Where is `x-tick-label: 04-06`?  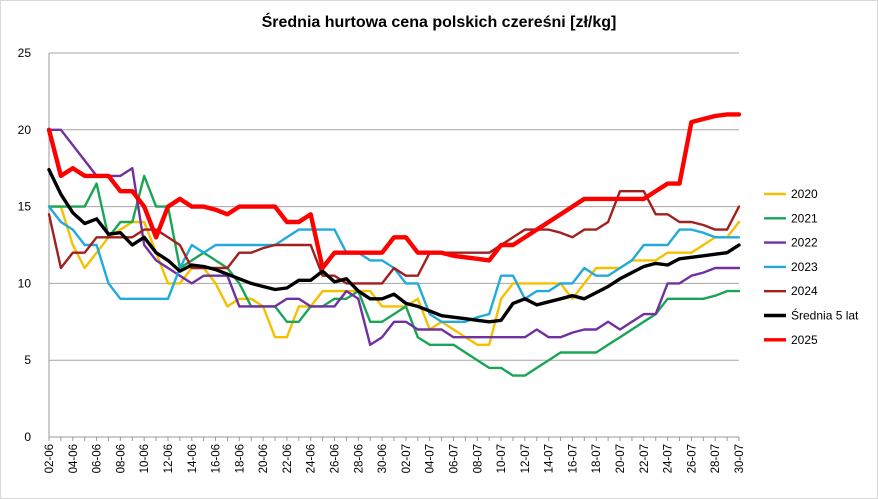
x-tick-label: 04-06 is located at coordinates (74, 458).